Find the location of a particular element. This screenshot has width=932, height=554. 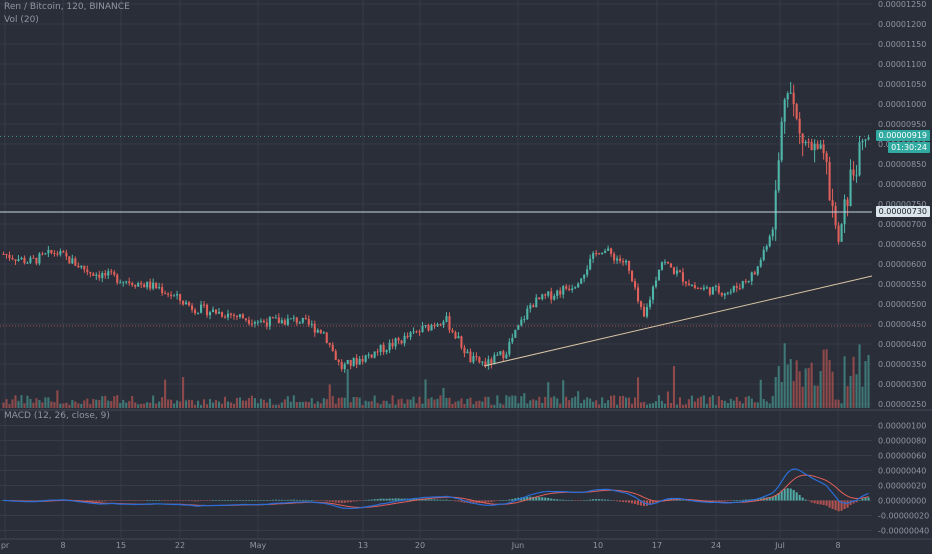

time-tick-label: 8 is located at coordinates (62, 545).